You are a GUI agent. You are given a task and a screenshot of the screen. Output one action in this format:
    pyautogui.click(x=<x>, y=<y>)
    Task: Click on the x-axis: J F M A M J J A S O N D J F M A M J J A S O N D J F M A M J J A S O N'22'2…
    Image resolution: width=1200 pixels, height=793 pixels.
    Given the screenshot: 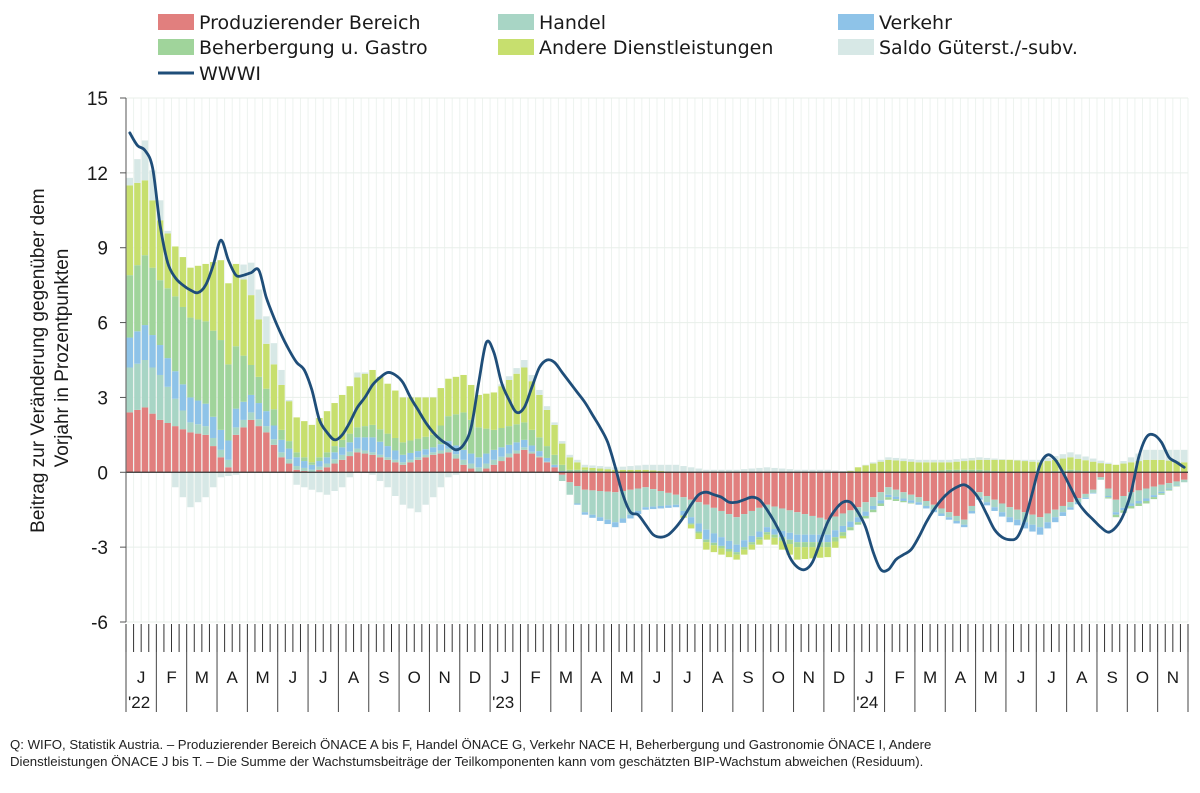 What is the action you would take?
    pyautogui.click(x=657, y=668)
    